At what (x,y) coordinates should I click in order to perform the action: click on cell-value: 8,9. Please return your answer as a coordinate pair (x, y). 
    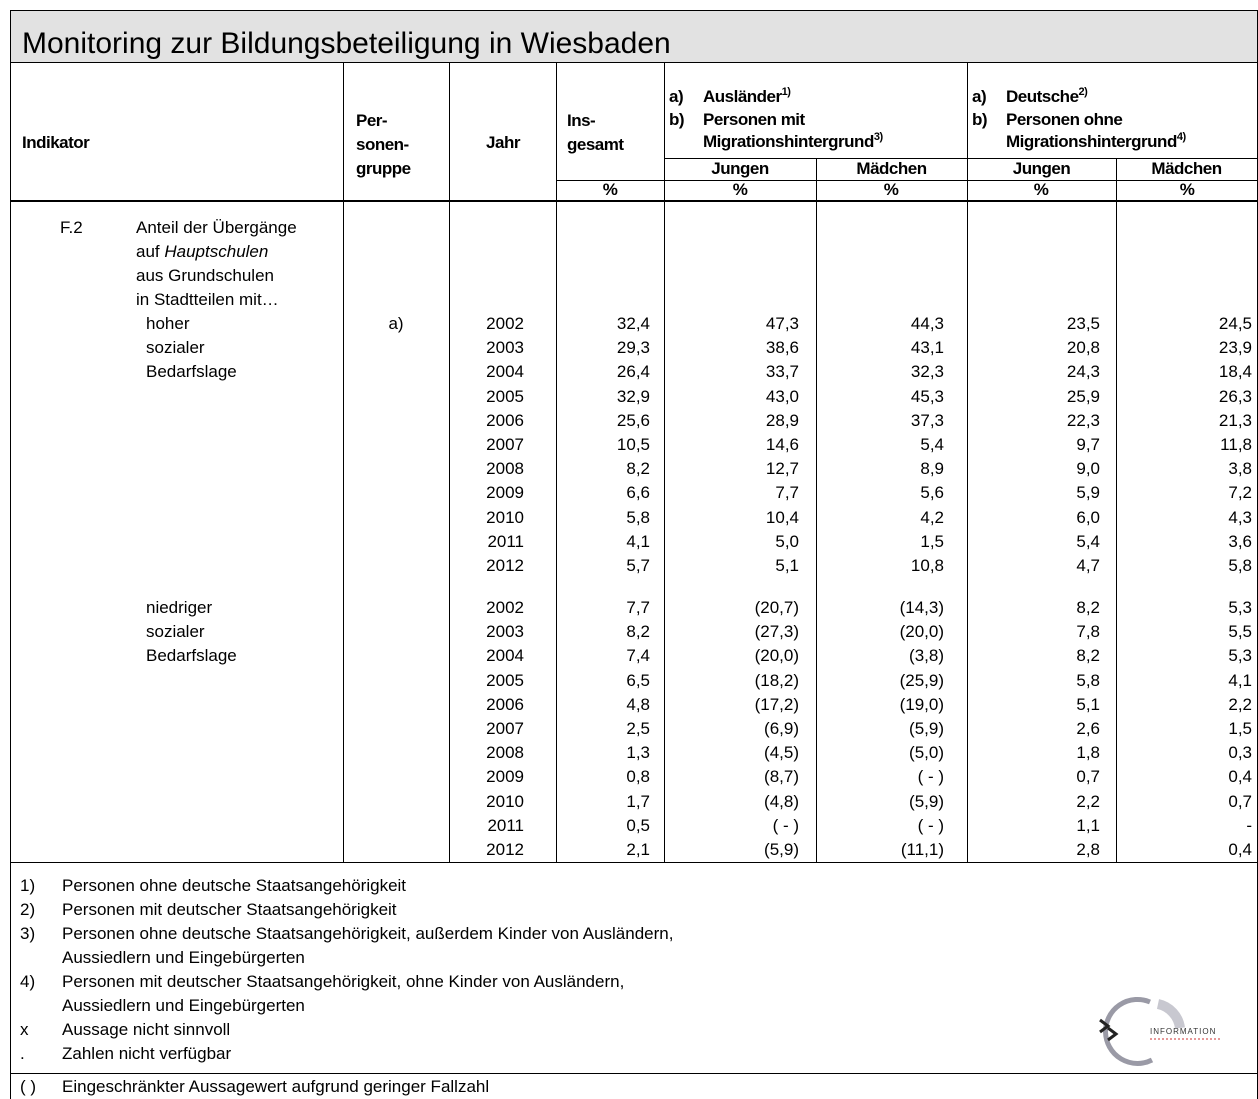
    Looking at the image, I should click on (932, 469).